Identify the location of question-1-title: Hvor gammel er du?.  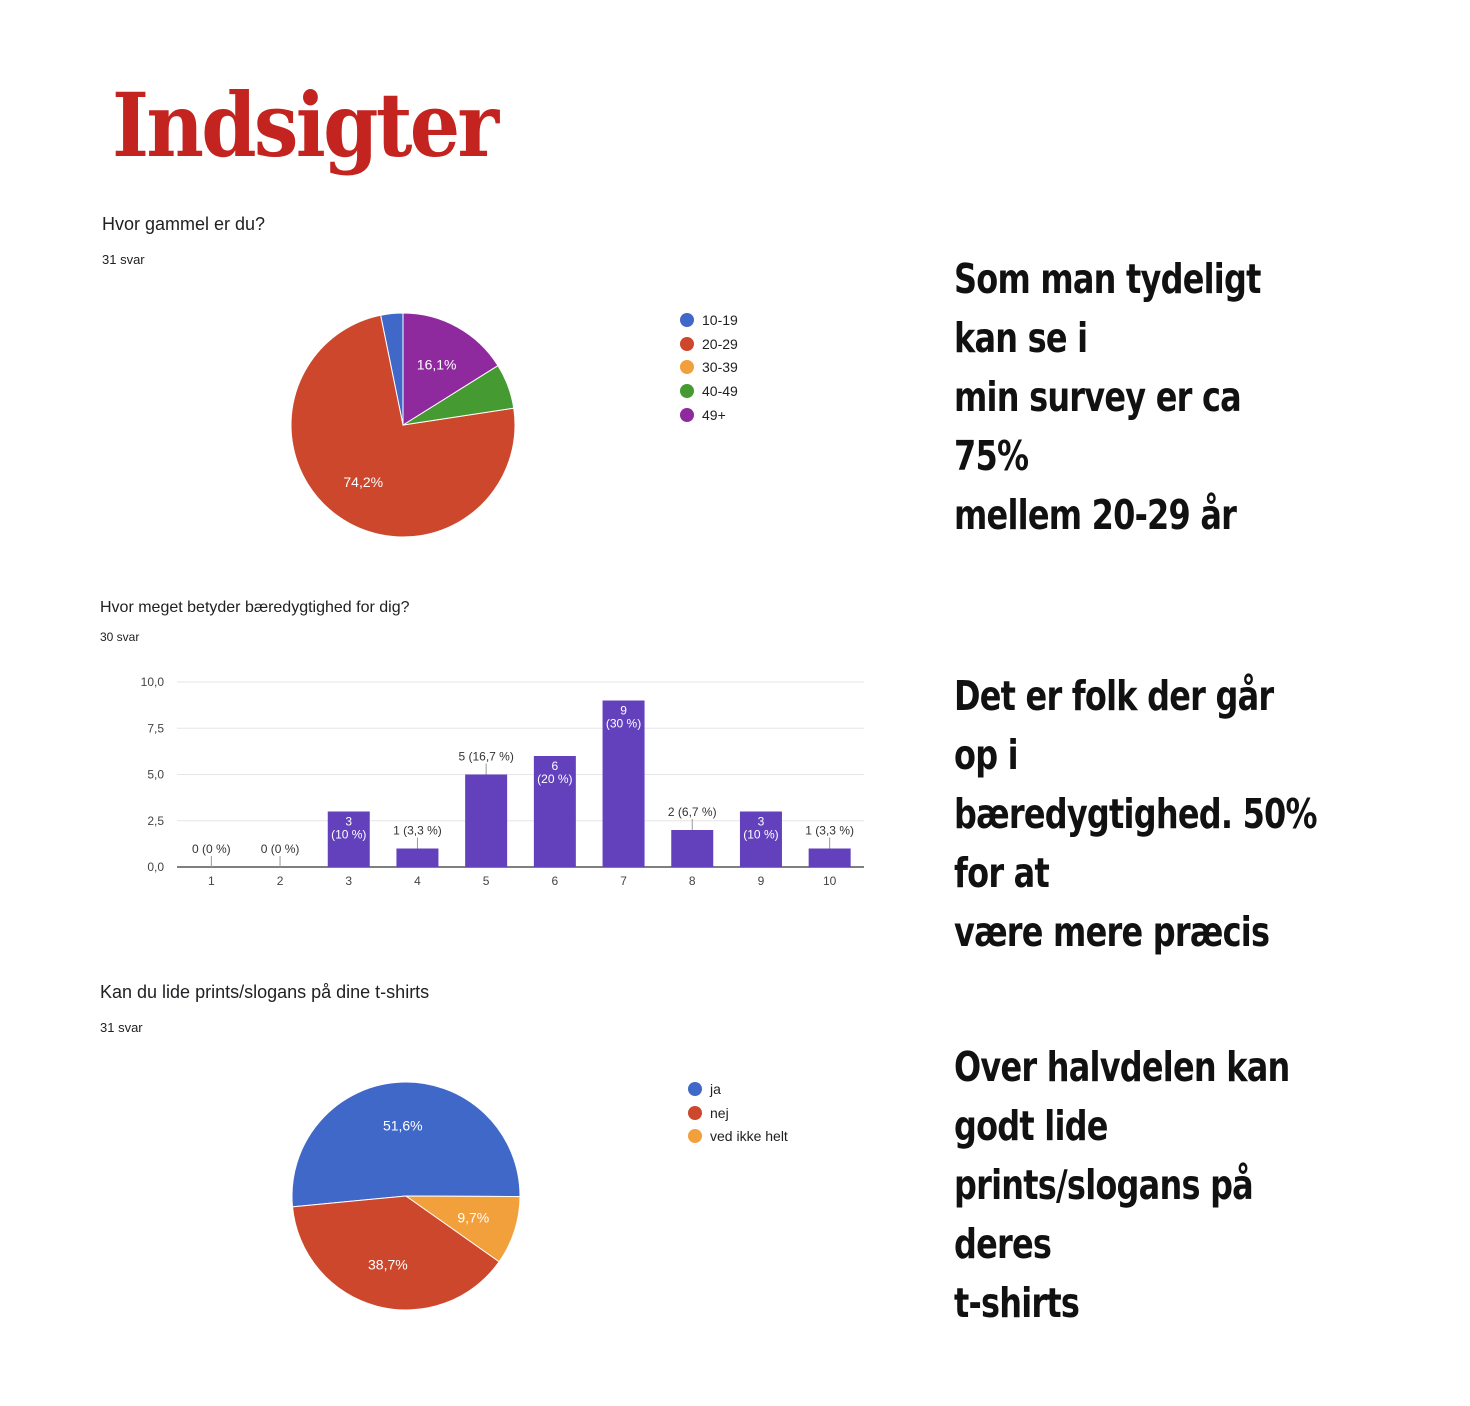
(184, 224).